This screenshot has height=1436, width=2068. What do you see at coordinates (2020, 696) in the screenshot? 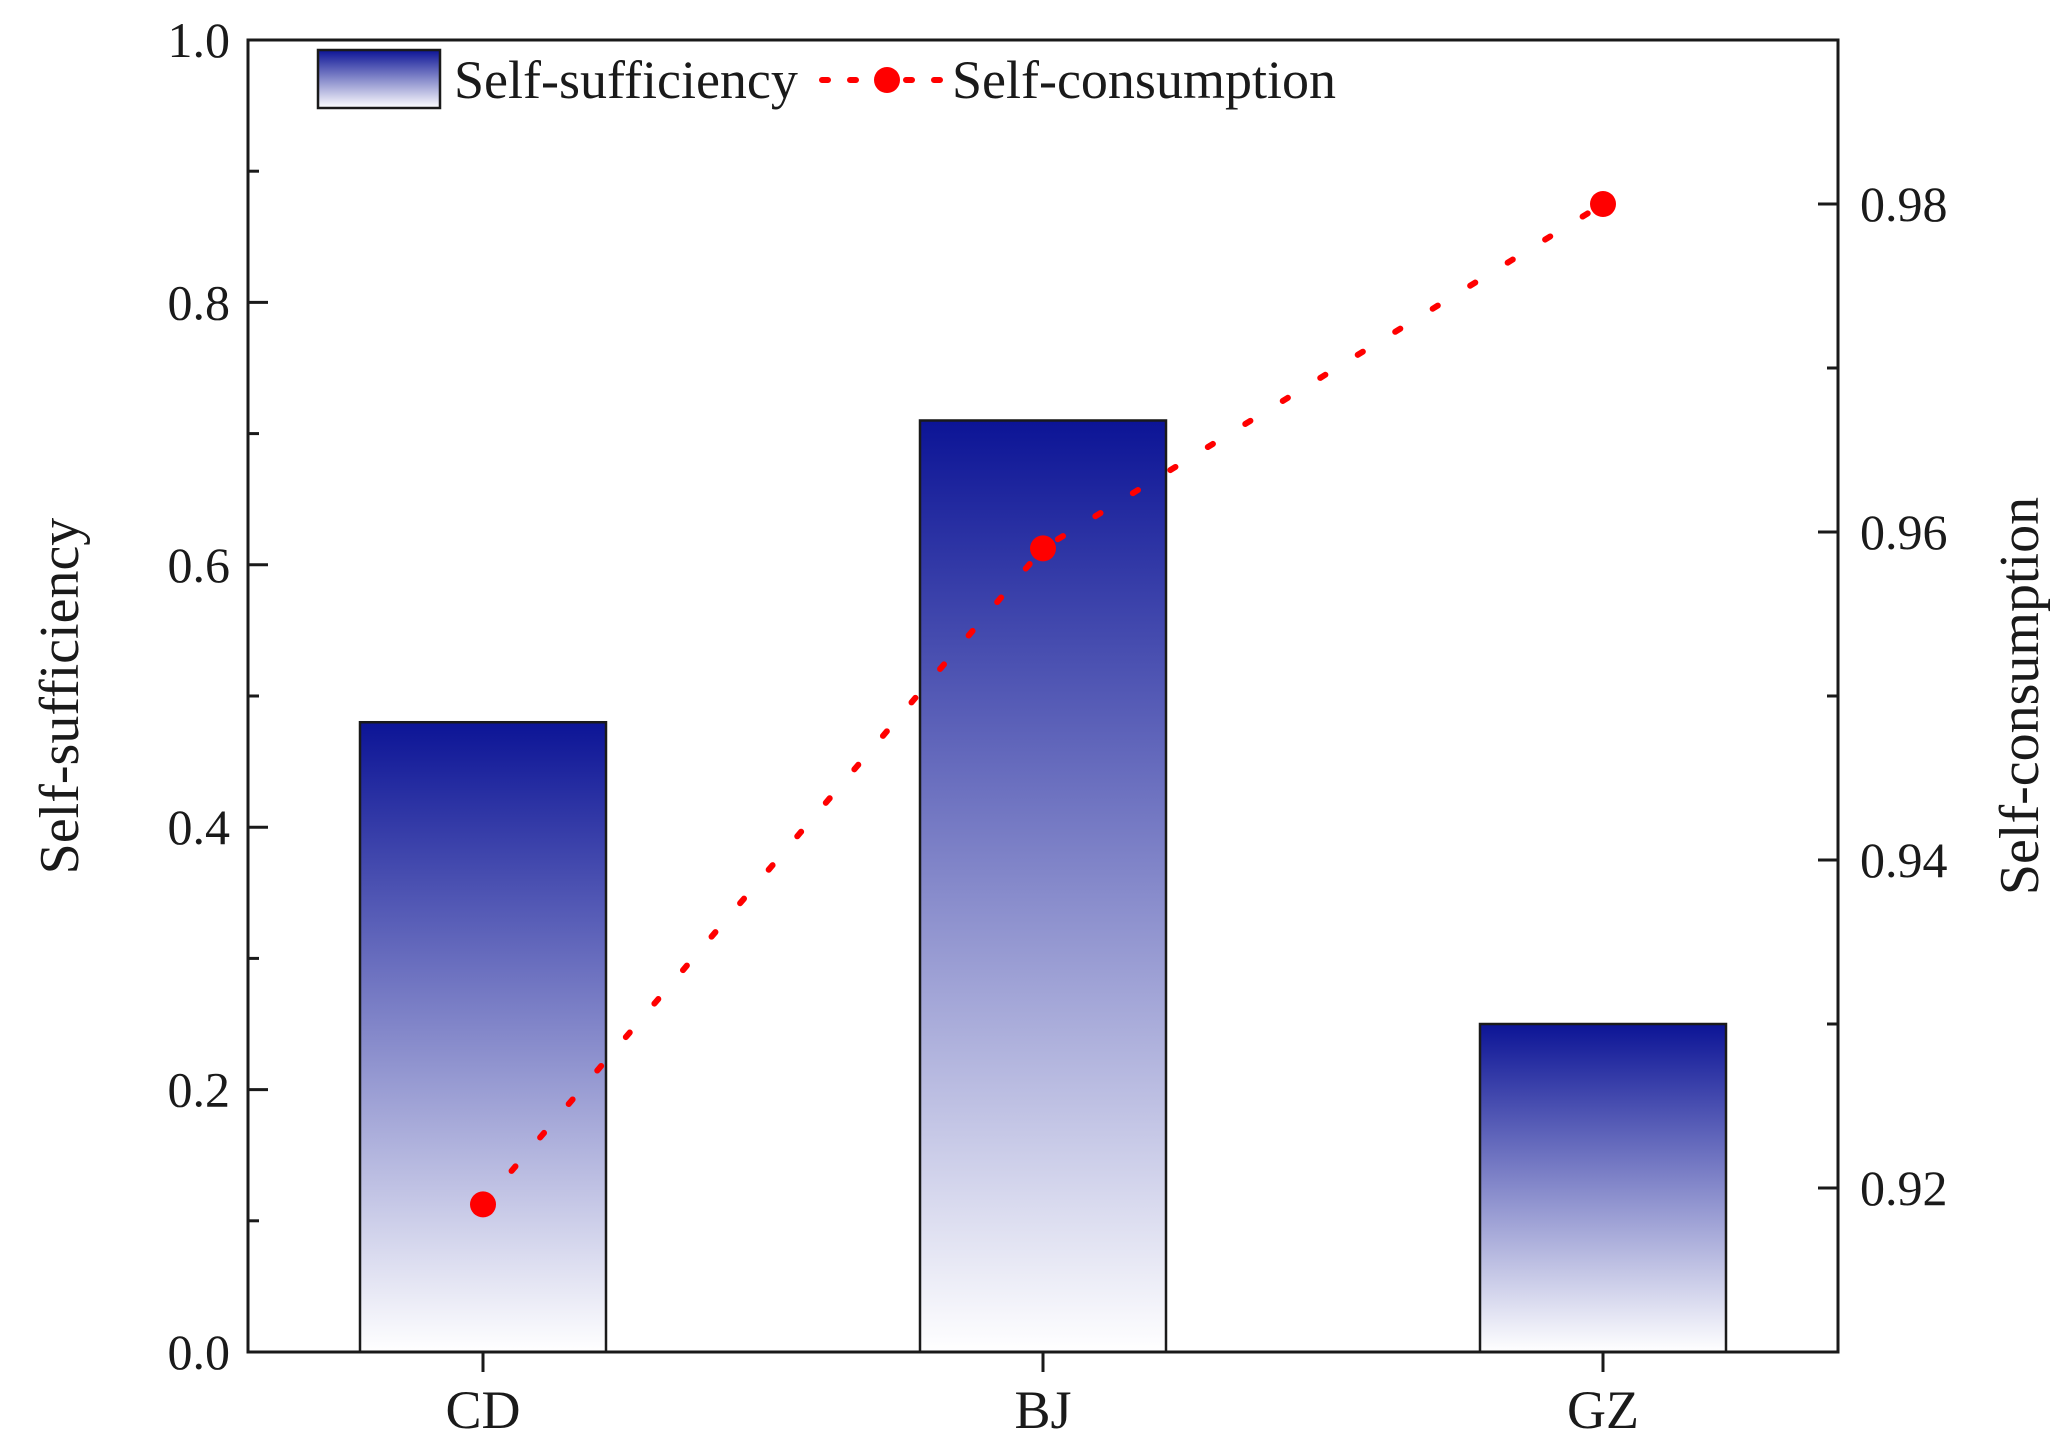
I see `y2-axis-title: Self-consumption` at bounding box center [2020, 696].